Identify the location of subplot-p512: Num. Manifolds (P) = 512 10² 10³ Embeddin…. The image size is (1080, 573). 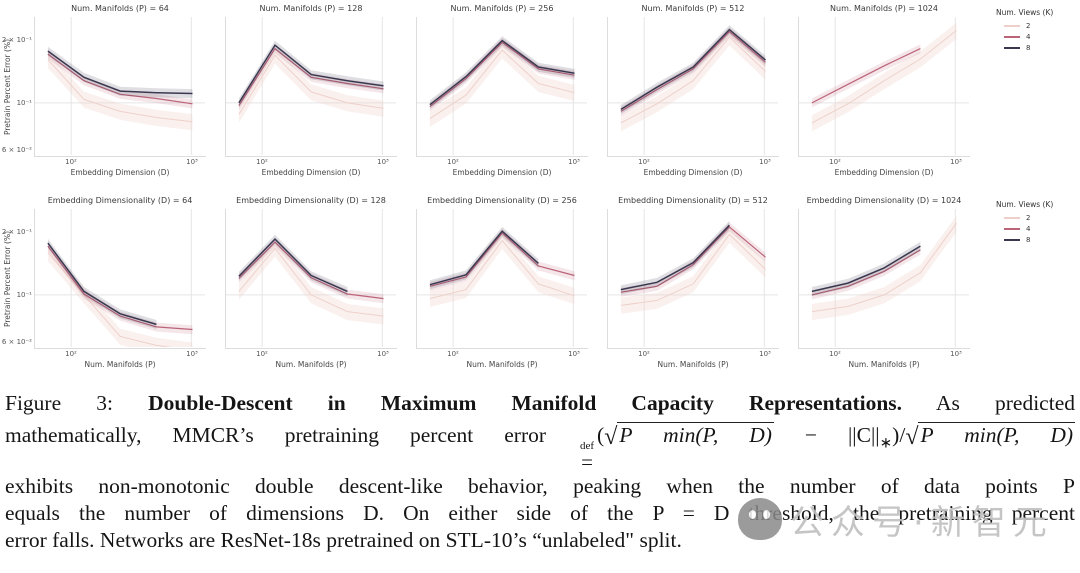
(693, 90).